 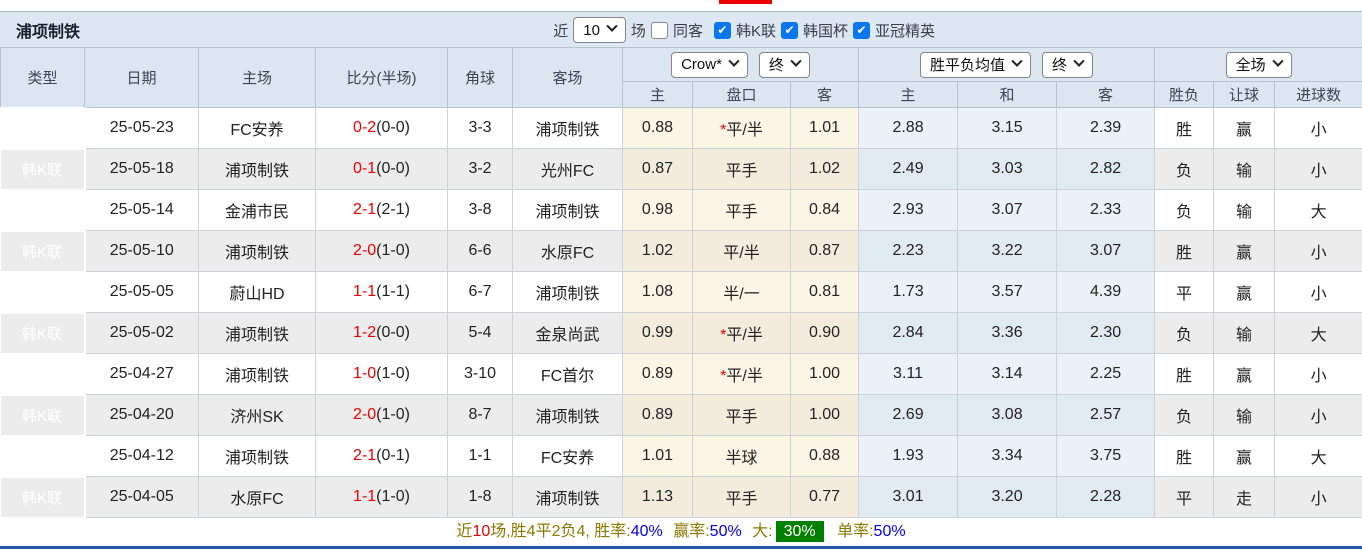 I want to click on corner-cell: 8-7, so click(x=480, y=415).